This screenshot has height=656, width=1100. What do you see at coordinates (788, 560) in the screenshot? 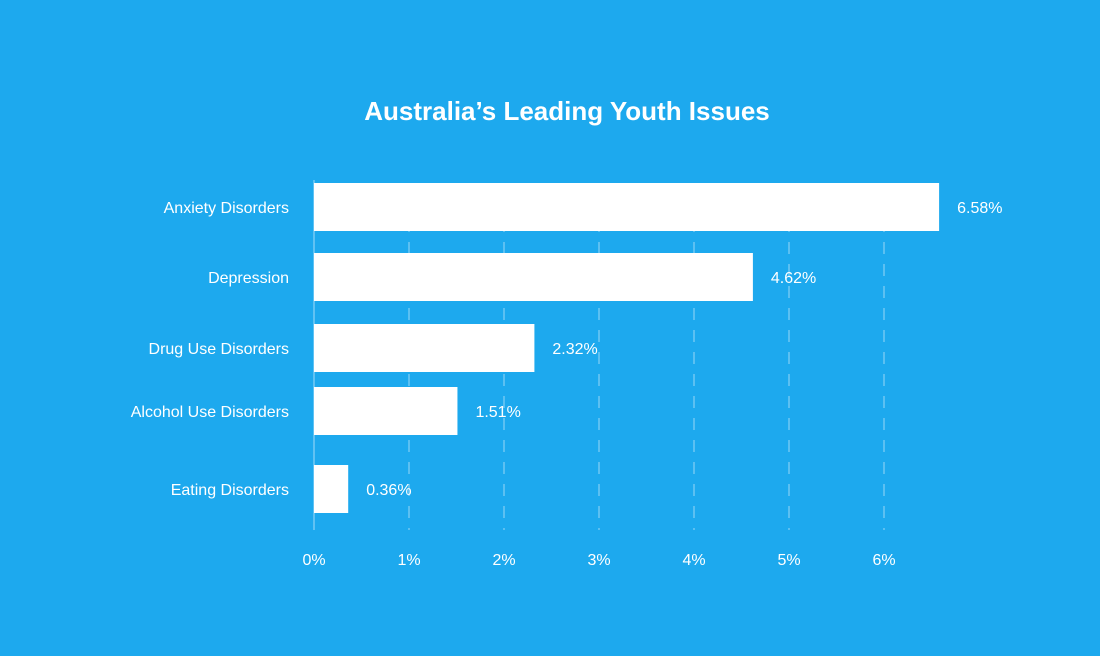
I see `x-tick-label: 5%` at bounding box center [788, 560].